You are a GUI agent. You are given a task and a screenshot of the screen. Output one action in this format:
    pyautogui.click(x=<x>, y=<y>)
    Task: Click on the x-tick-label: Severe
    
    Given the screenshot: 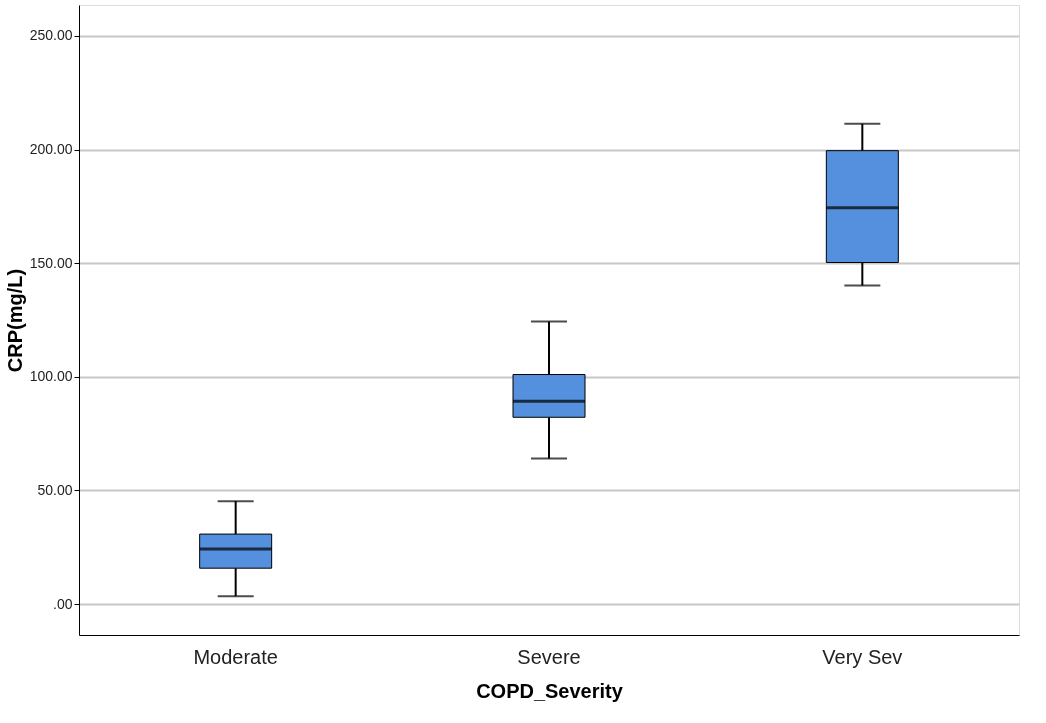 What is the action you would take?
    pyautogui.click(x=549, y=656)
    